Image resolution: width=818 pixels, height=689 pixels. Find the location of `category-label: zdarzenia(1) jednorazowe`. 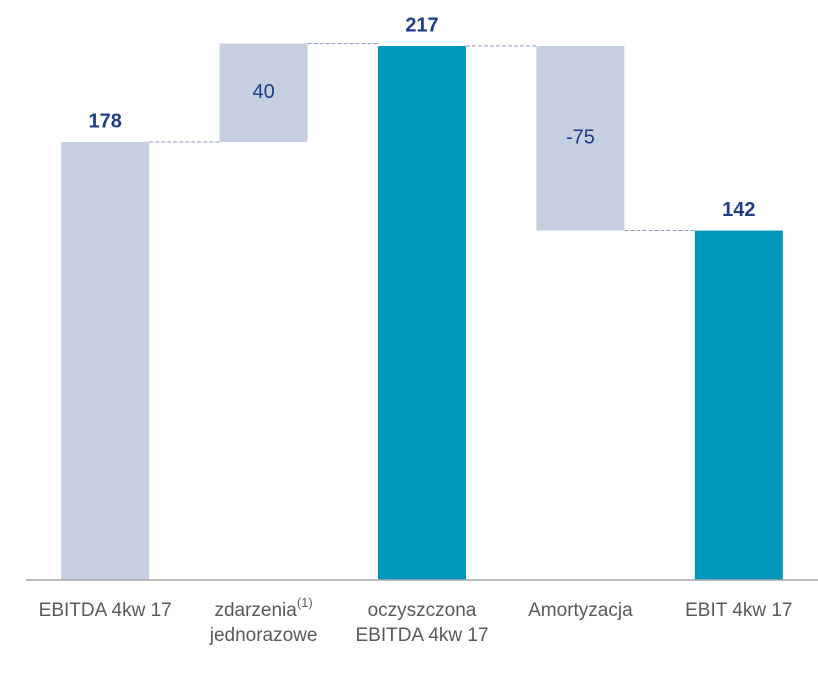

category-label: zdarzenia(1) jednorazowe is located at coordinates (264, 621).